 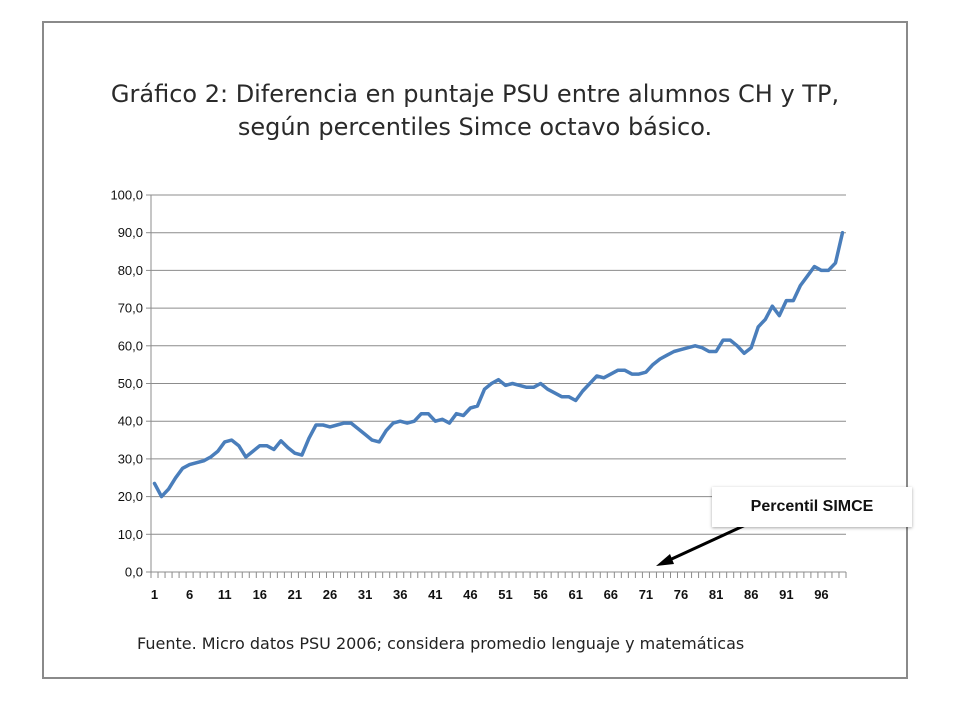 What do you see at coordinates (130, 458) in the screenshot?
I see `y-tick-label: 30,0` at bounding box center [130, 458].